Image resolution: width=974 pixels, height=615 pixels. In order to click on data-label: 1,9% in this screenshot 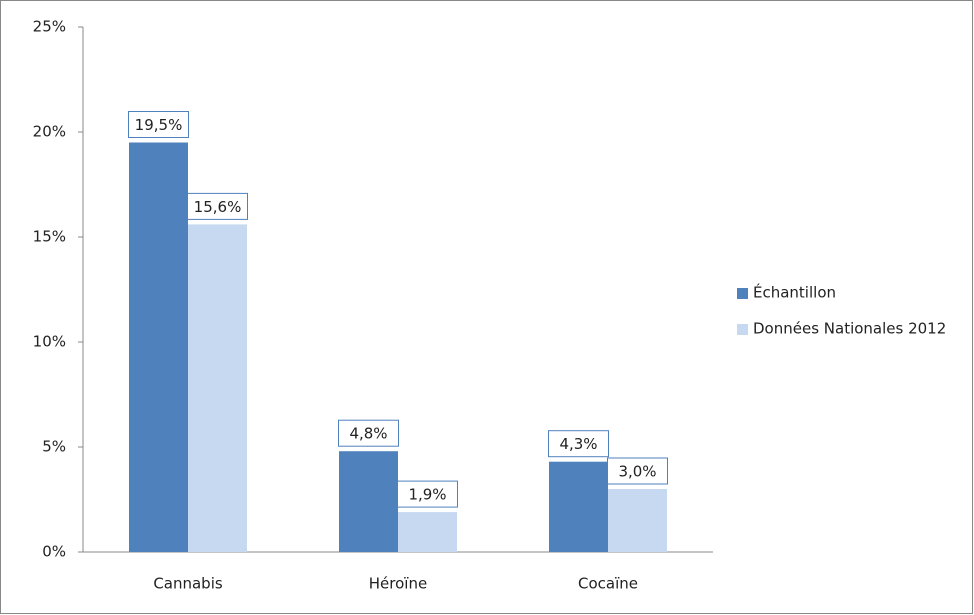, I will do `click(427, 495)`.